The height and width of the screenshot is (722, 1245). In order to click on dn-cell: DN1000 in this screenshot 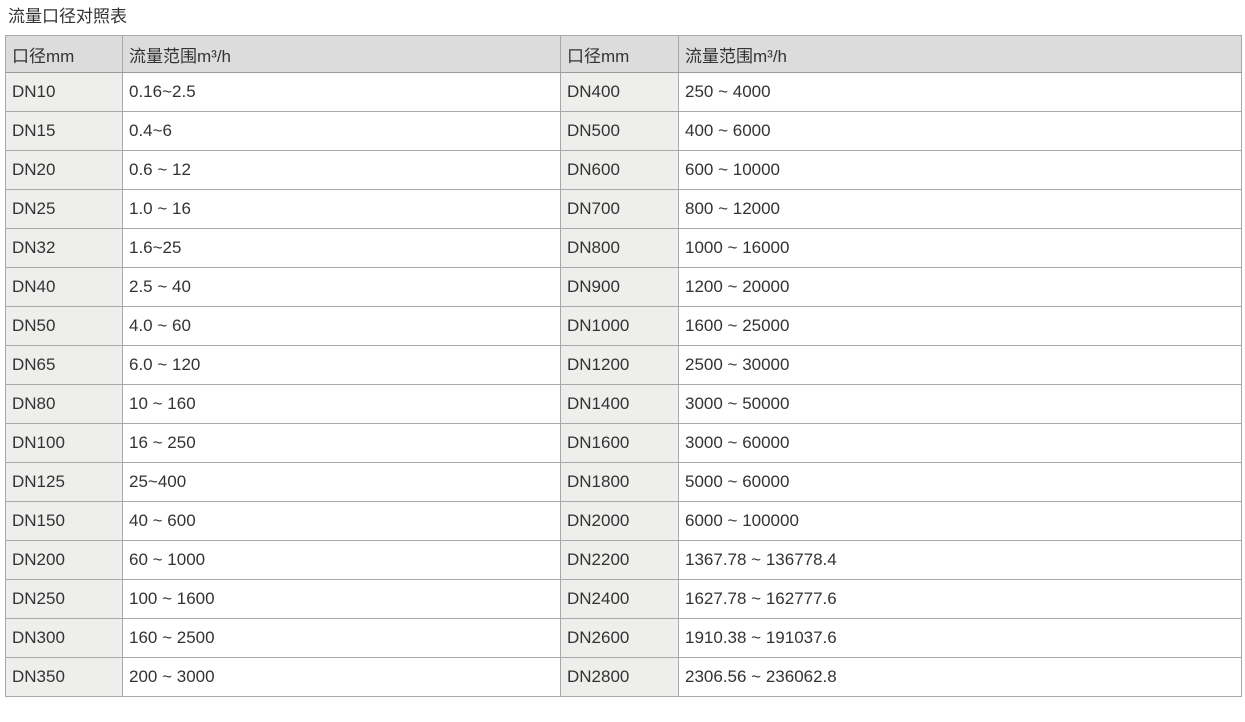, I will do `click(619, 326)`.